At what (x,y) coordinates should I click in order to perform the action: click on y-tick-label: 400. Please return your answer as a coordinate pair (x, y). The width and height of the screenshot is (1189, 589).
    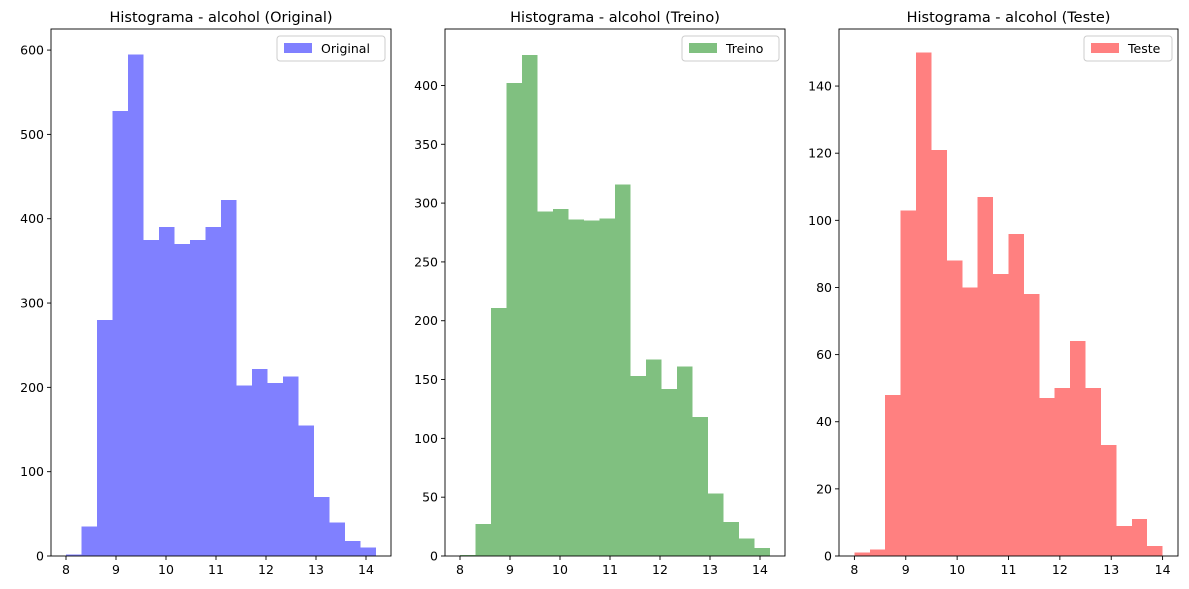
    Looking at the image, I should click on (32, 218).